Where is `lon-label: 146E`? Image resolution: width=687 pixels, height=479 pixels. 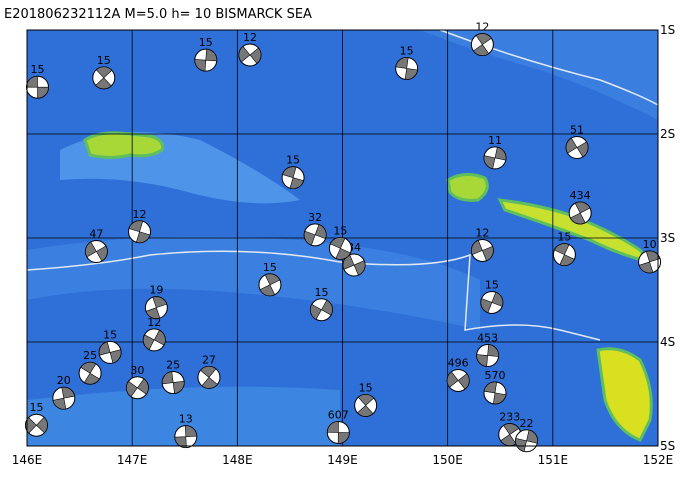
lon-label: 146E is located at coordinates (27, 460).